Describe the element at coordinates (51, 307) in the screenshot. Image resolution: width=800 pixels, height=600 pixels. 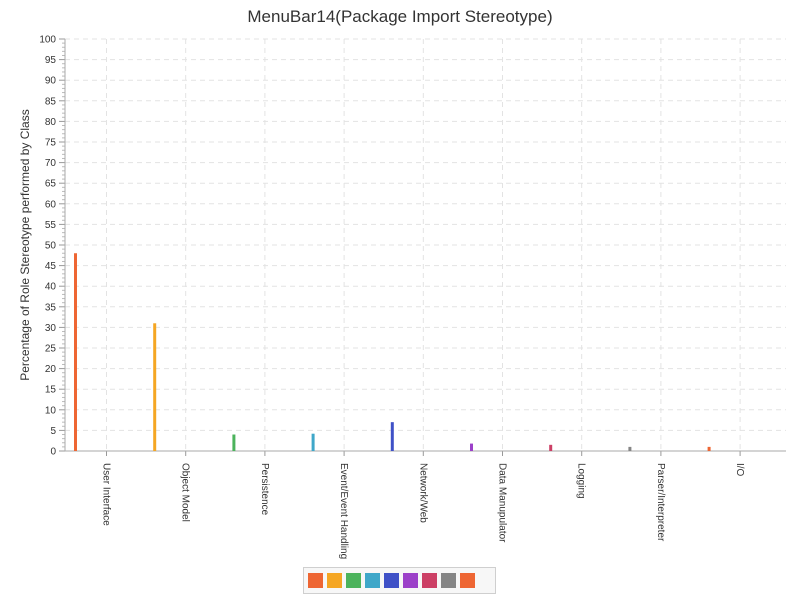
I see `y-tick-label: 35` at that location.